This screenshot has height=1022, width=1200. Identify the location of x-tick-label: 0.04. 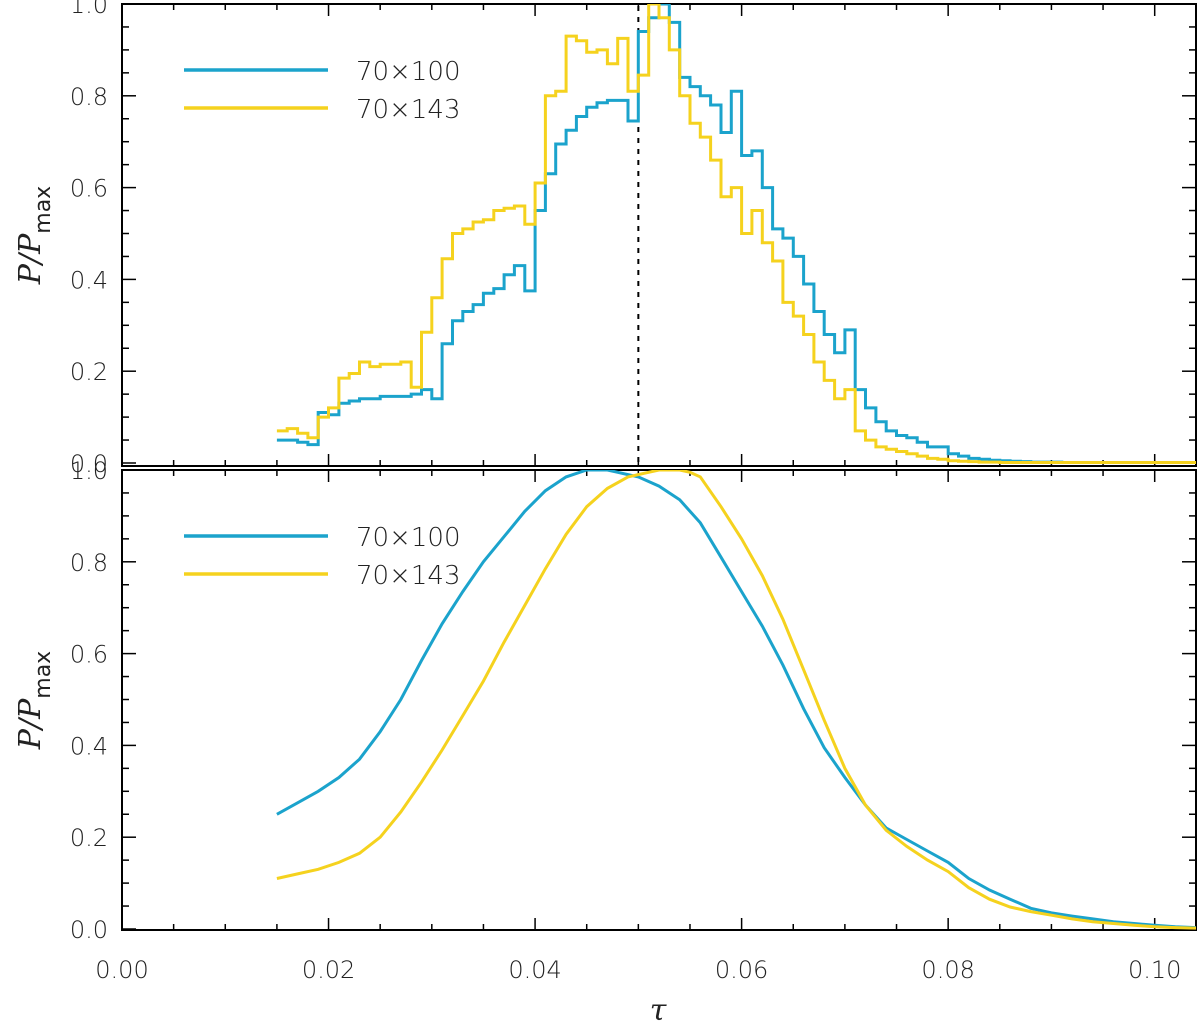
(534, 970).